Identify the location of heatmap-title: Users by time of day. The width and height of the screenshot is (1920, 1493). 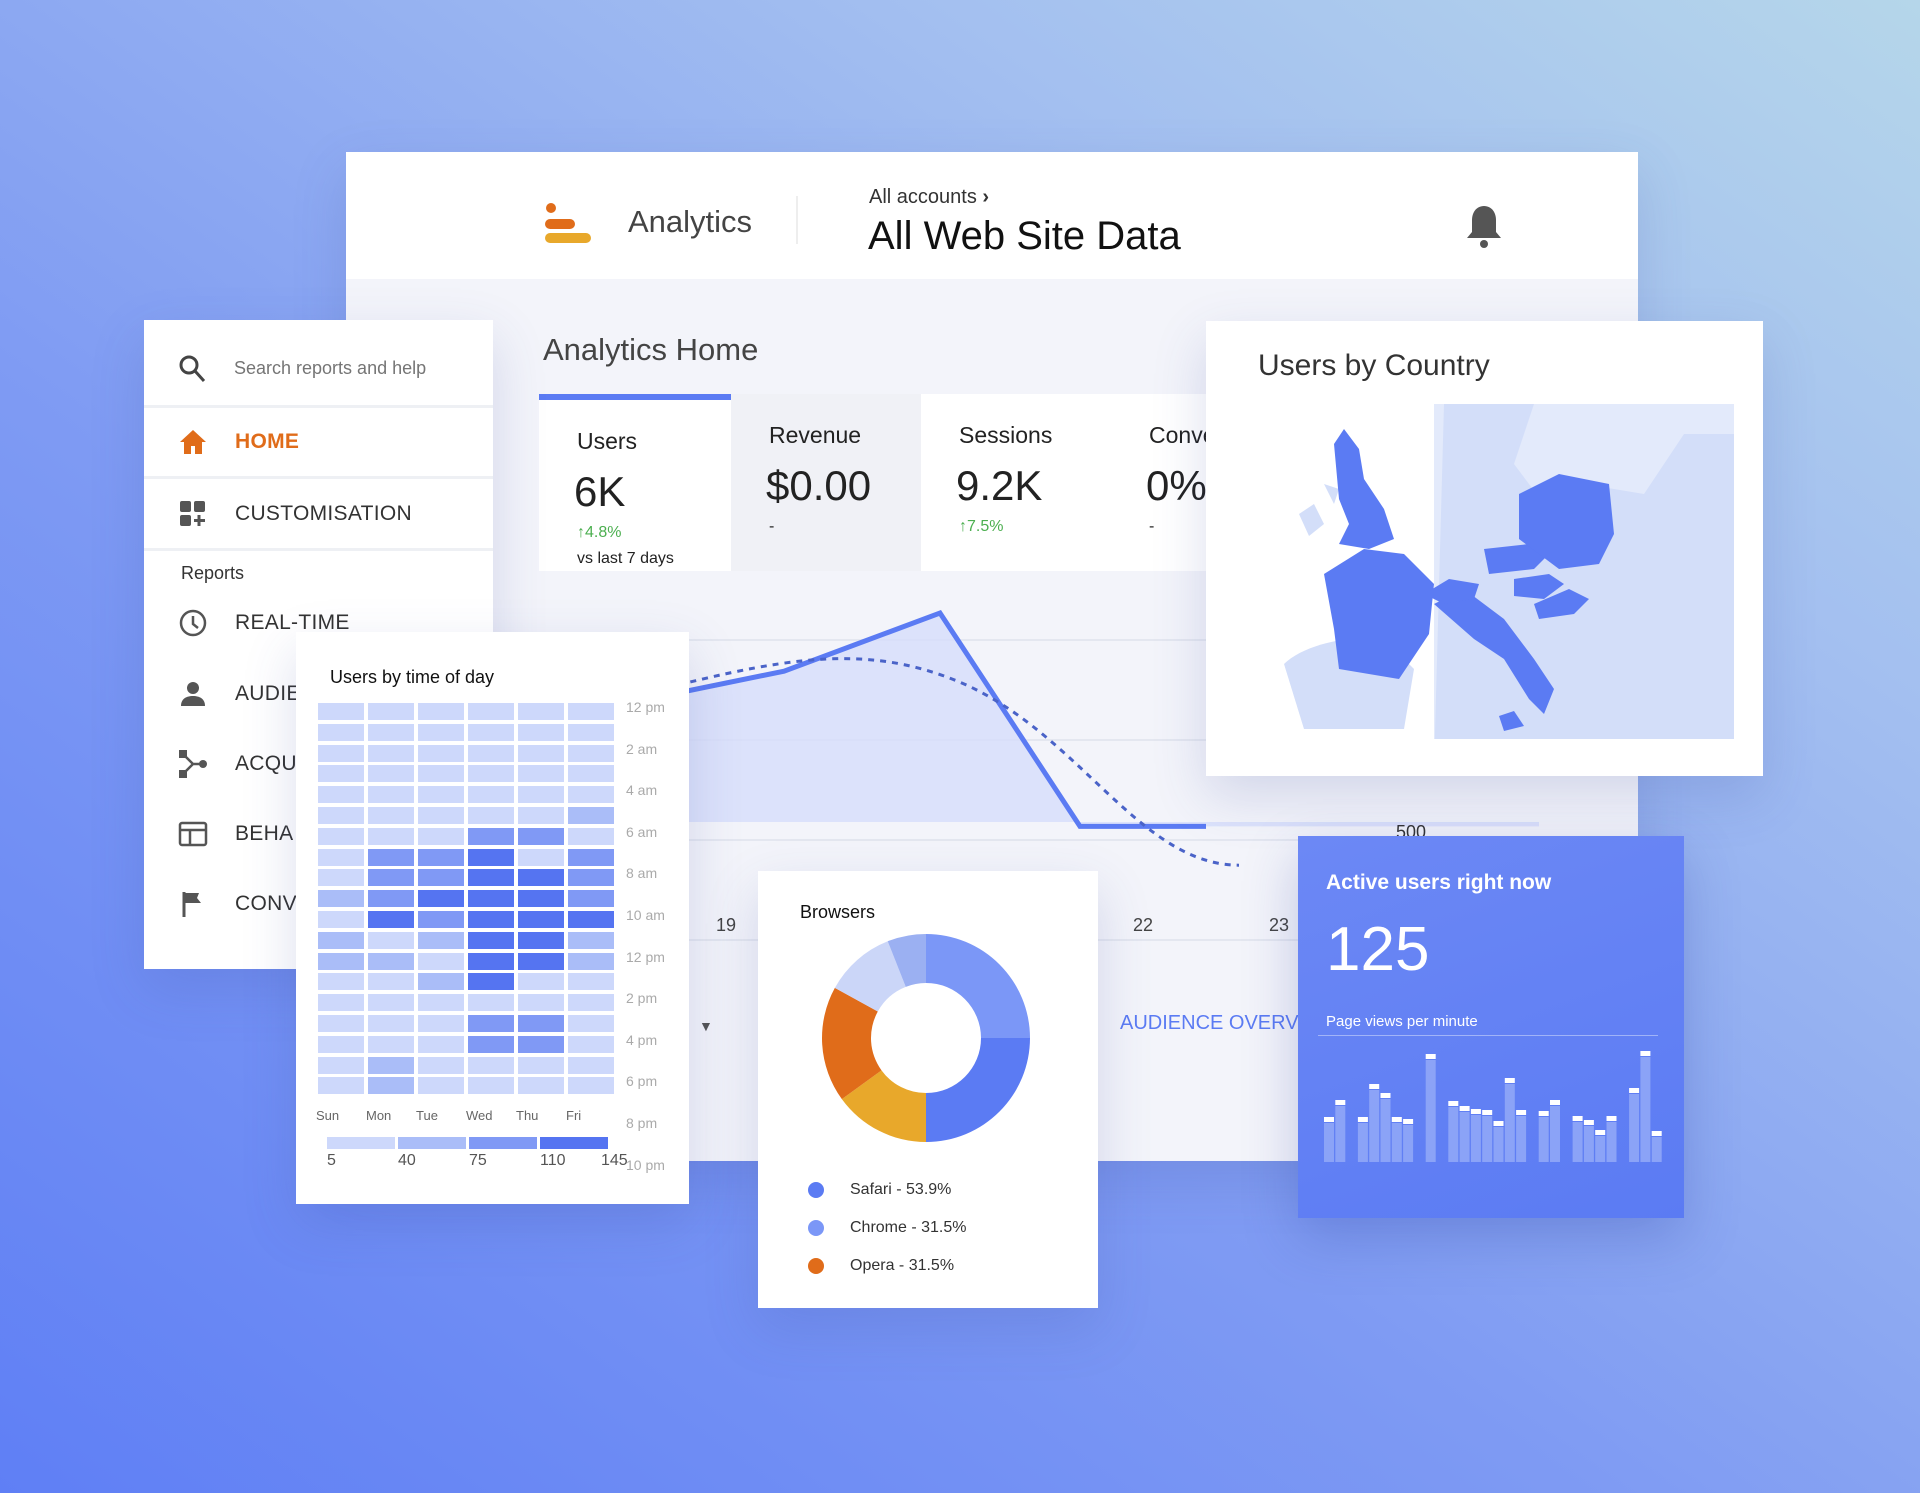
(412, 677).